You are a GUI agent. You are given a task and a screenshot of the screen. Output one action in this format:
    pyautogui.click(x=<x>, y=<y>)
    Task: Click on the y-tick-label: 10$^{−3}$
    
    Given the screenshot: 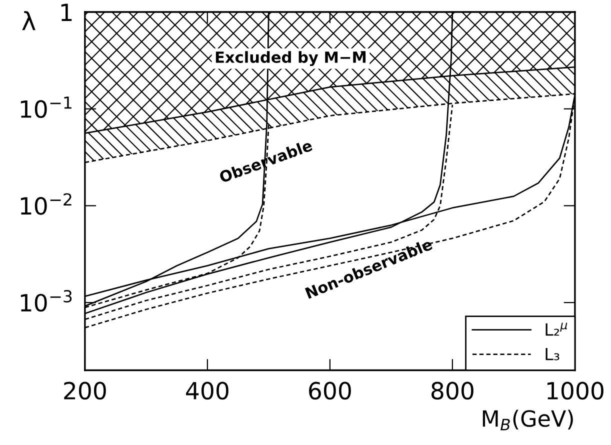 What is the action you would take?
    pyautogui.click(x=46, y=301)
    